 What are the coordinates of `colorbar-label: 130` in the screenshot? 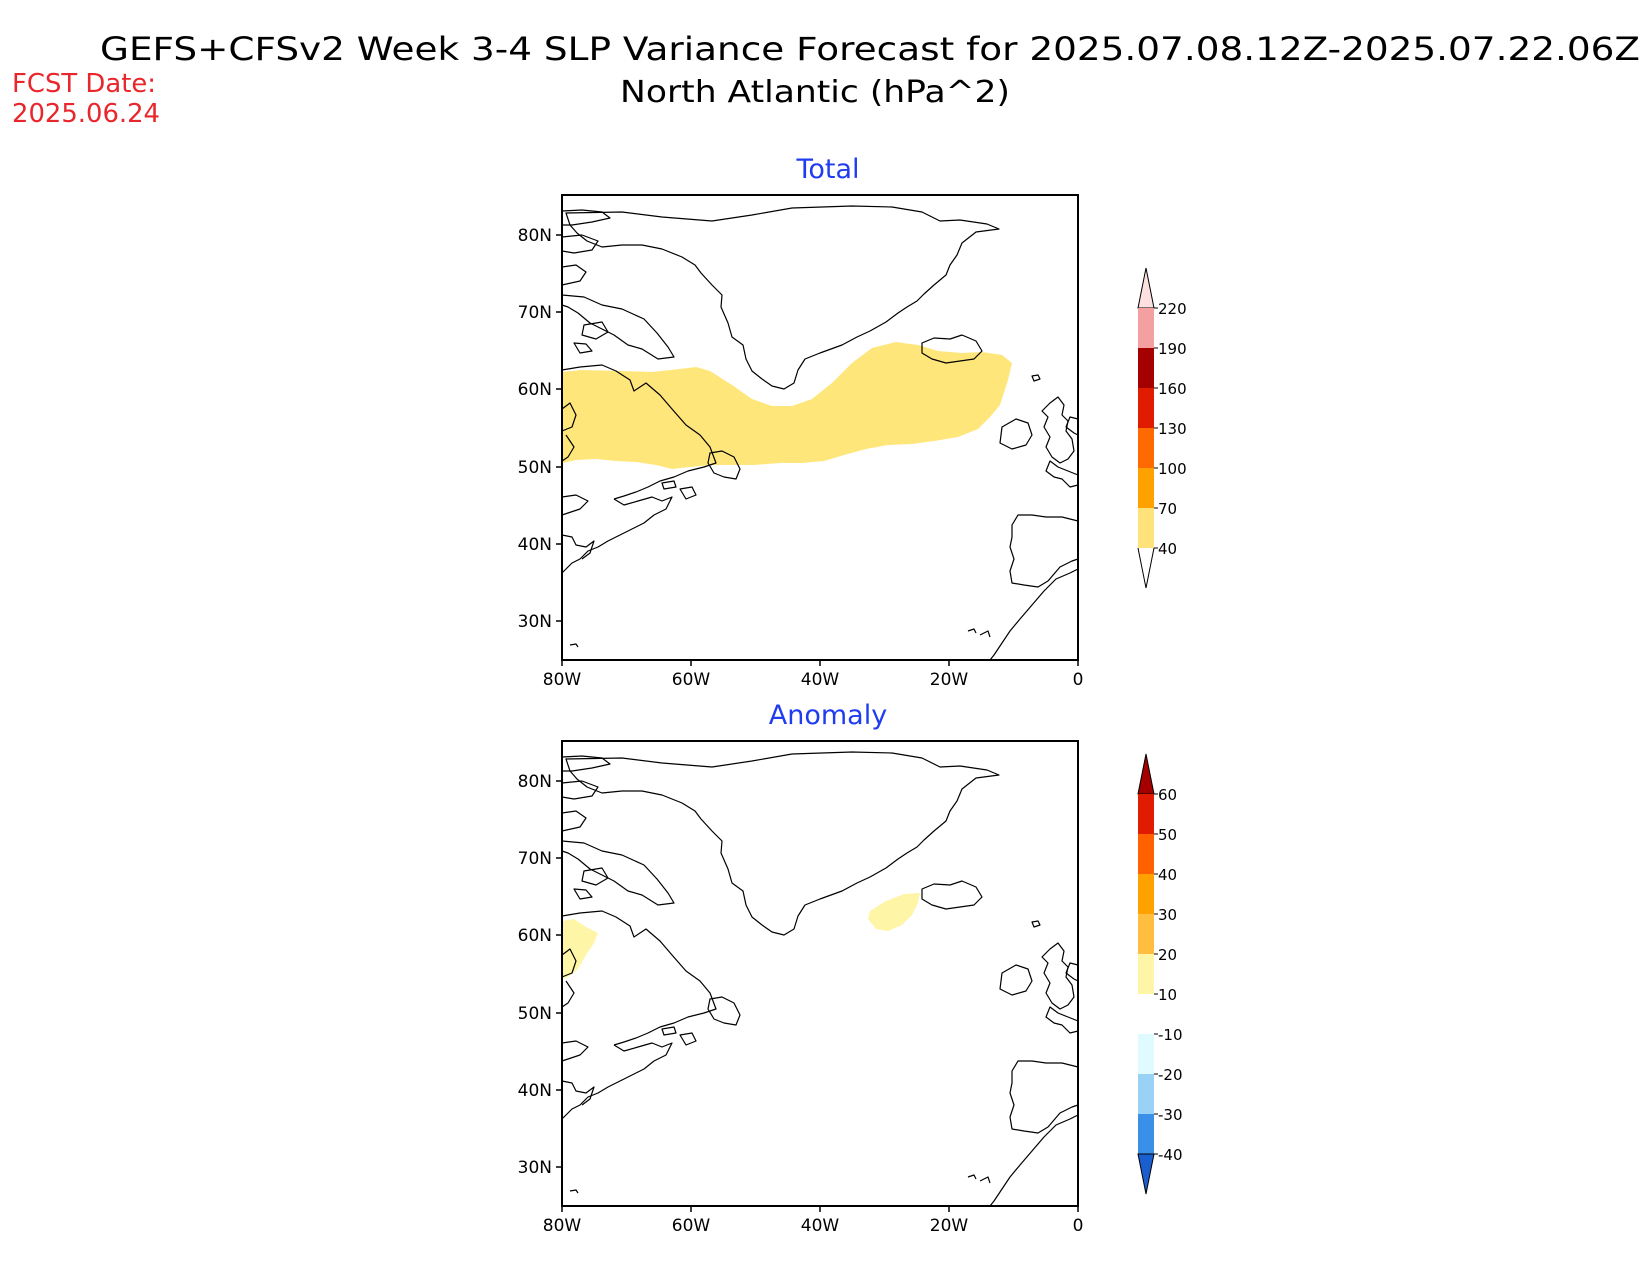 It's located at (1172, 429).